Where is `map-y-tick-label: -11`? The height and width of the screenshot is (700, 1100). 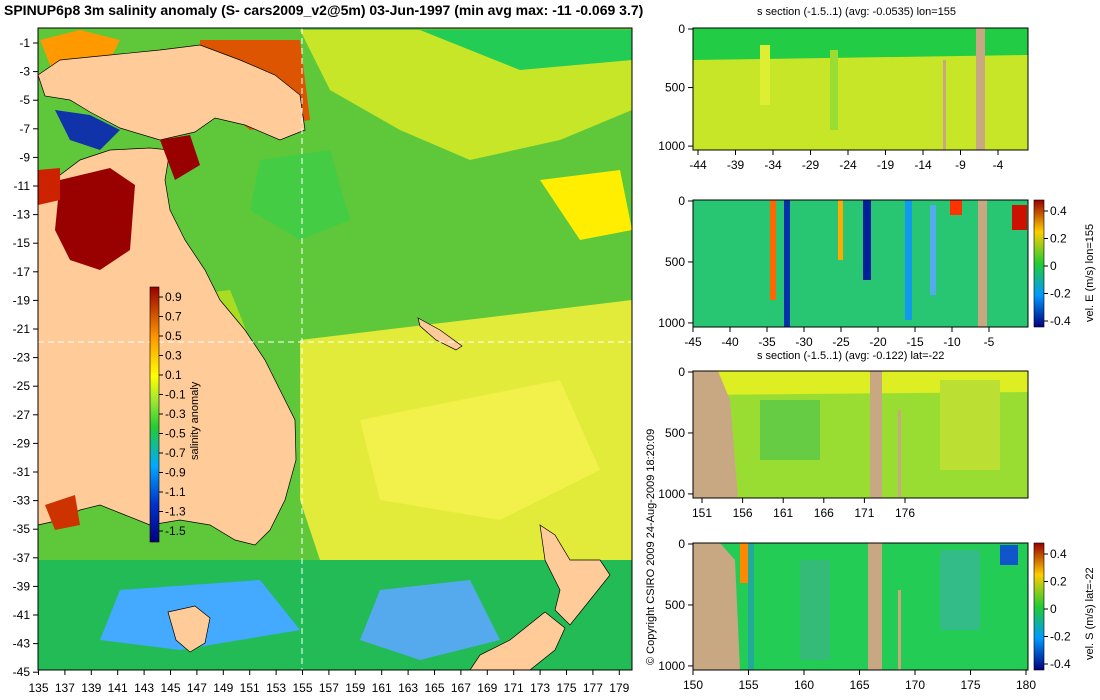 map-y-tick-label: -11 is located at coordinates (22, 186).